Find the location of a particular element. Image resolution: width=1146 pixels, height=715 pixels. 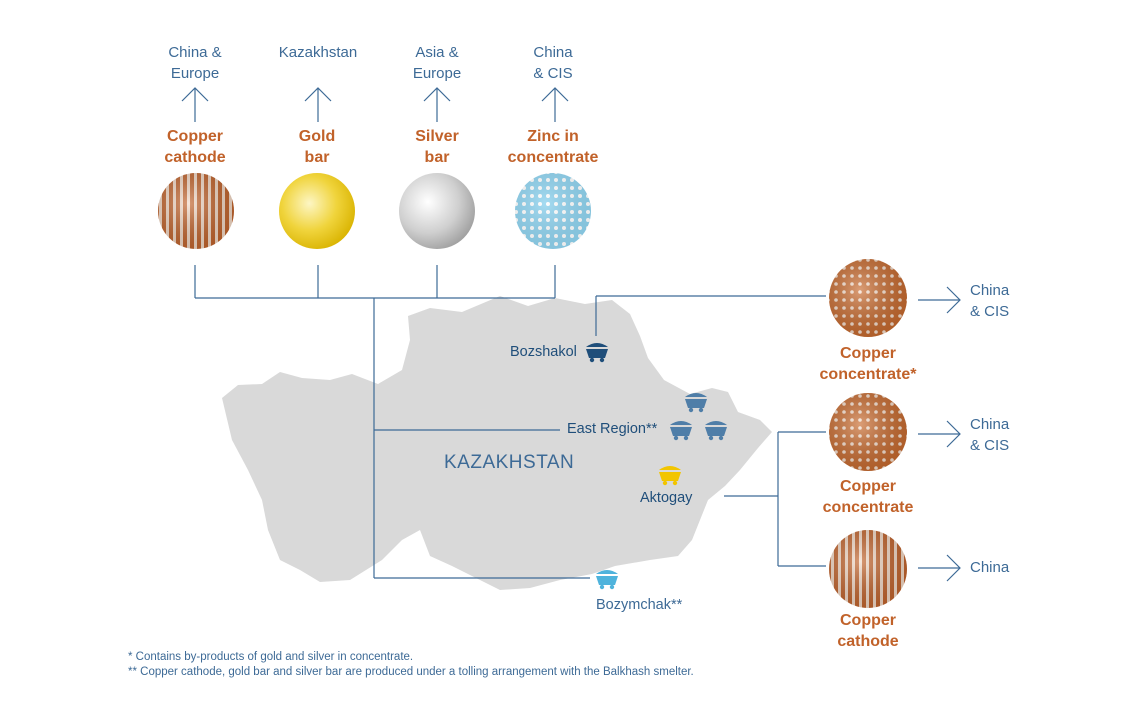

right-arrows is located at coordinates (939, 434).